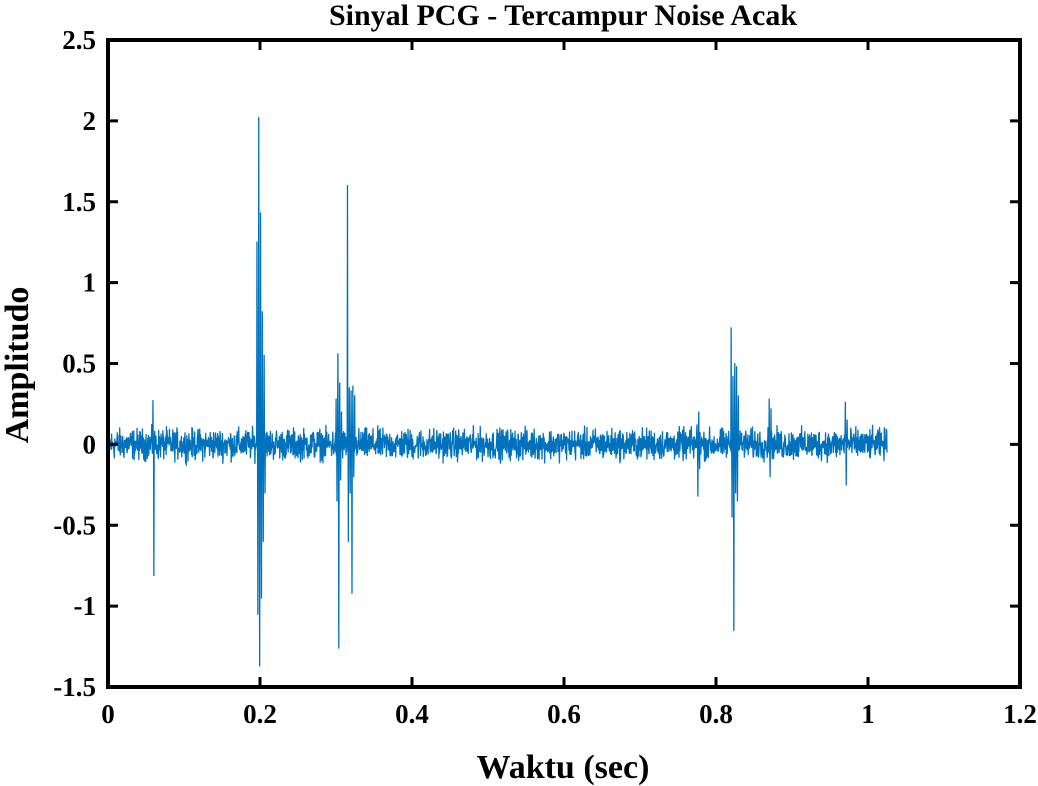 The height and width of the screenshot is (786, 1038). What do you see at coordinates (74, 525) in the screenshot?
I see `y-tick-label: -0.5` at bounding box center [74, 525].